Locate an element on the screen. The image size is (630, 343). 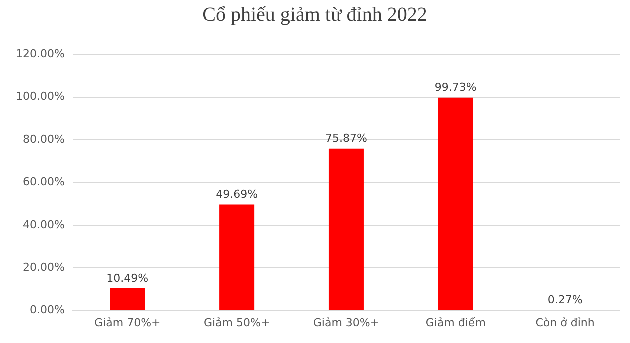
data-label: 49.69% is located at coordinates (237, 195).